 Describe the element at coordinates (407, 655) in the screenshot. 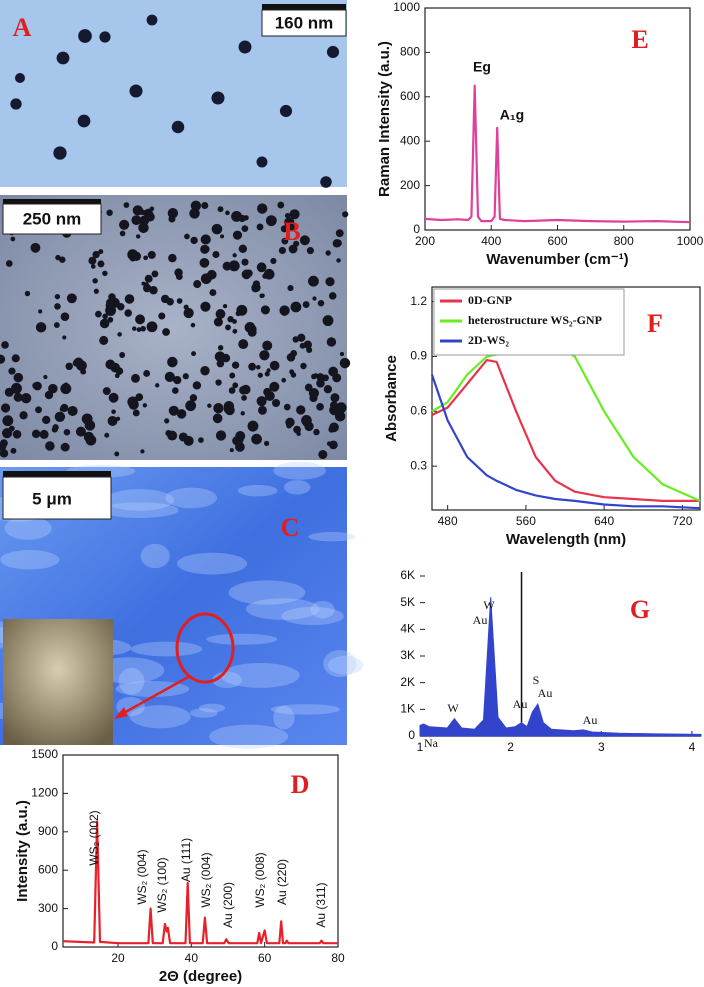

I see `y-tick-label: 3K` at that location.